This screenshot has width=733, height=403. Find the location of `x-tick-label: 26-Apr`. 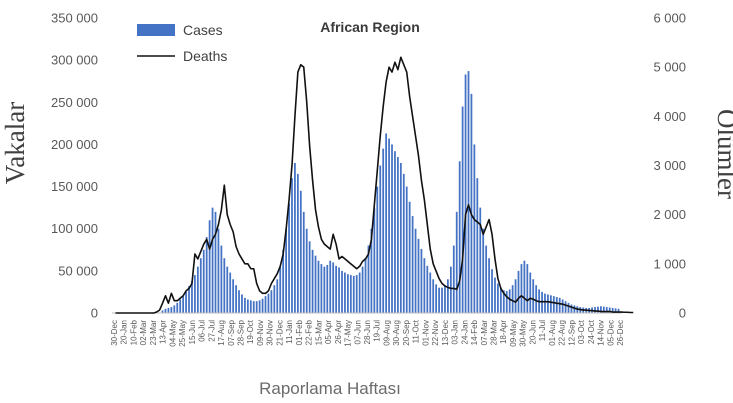

x-tick-label: 26-Apr is located at coordinates (338, 332).